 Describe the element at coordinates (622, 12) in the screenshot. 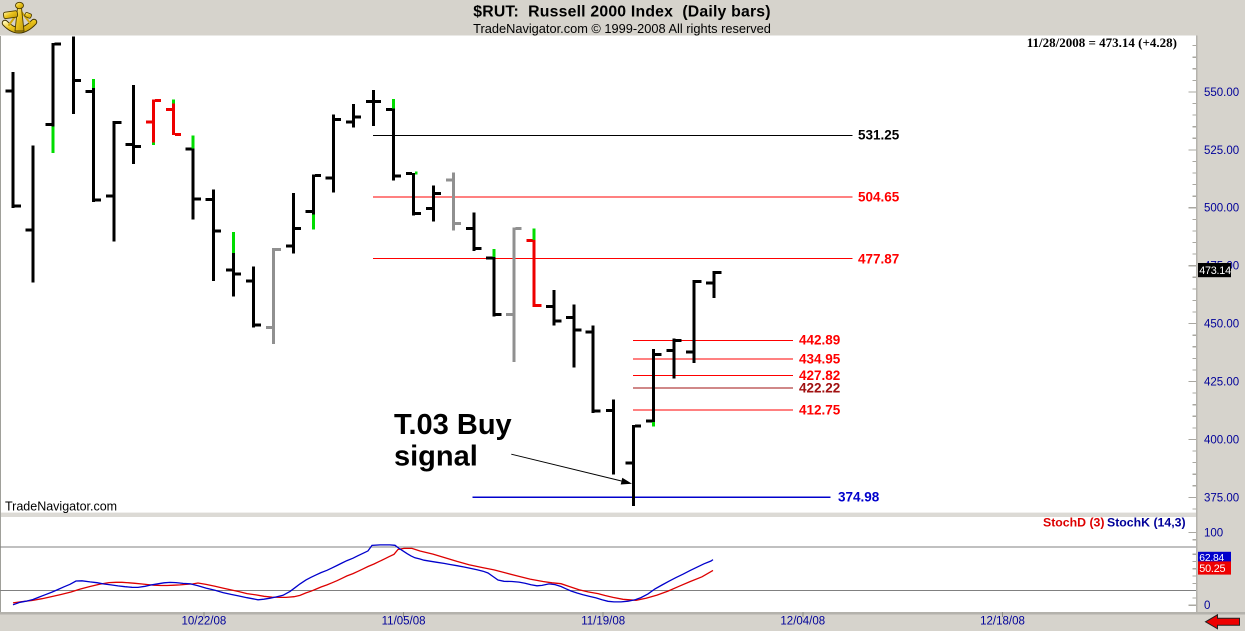

I see `svg-text:$RUT: Russell 2000 Index (Da: $RUT: Russell 2000 Index (Daily bars)` at that location.